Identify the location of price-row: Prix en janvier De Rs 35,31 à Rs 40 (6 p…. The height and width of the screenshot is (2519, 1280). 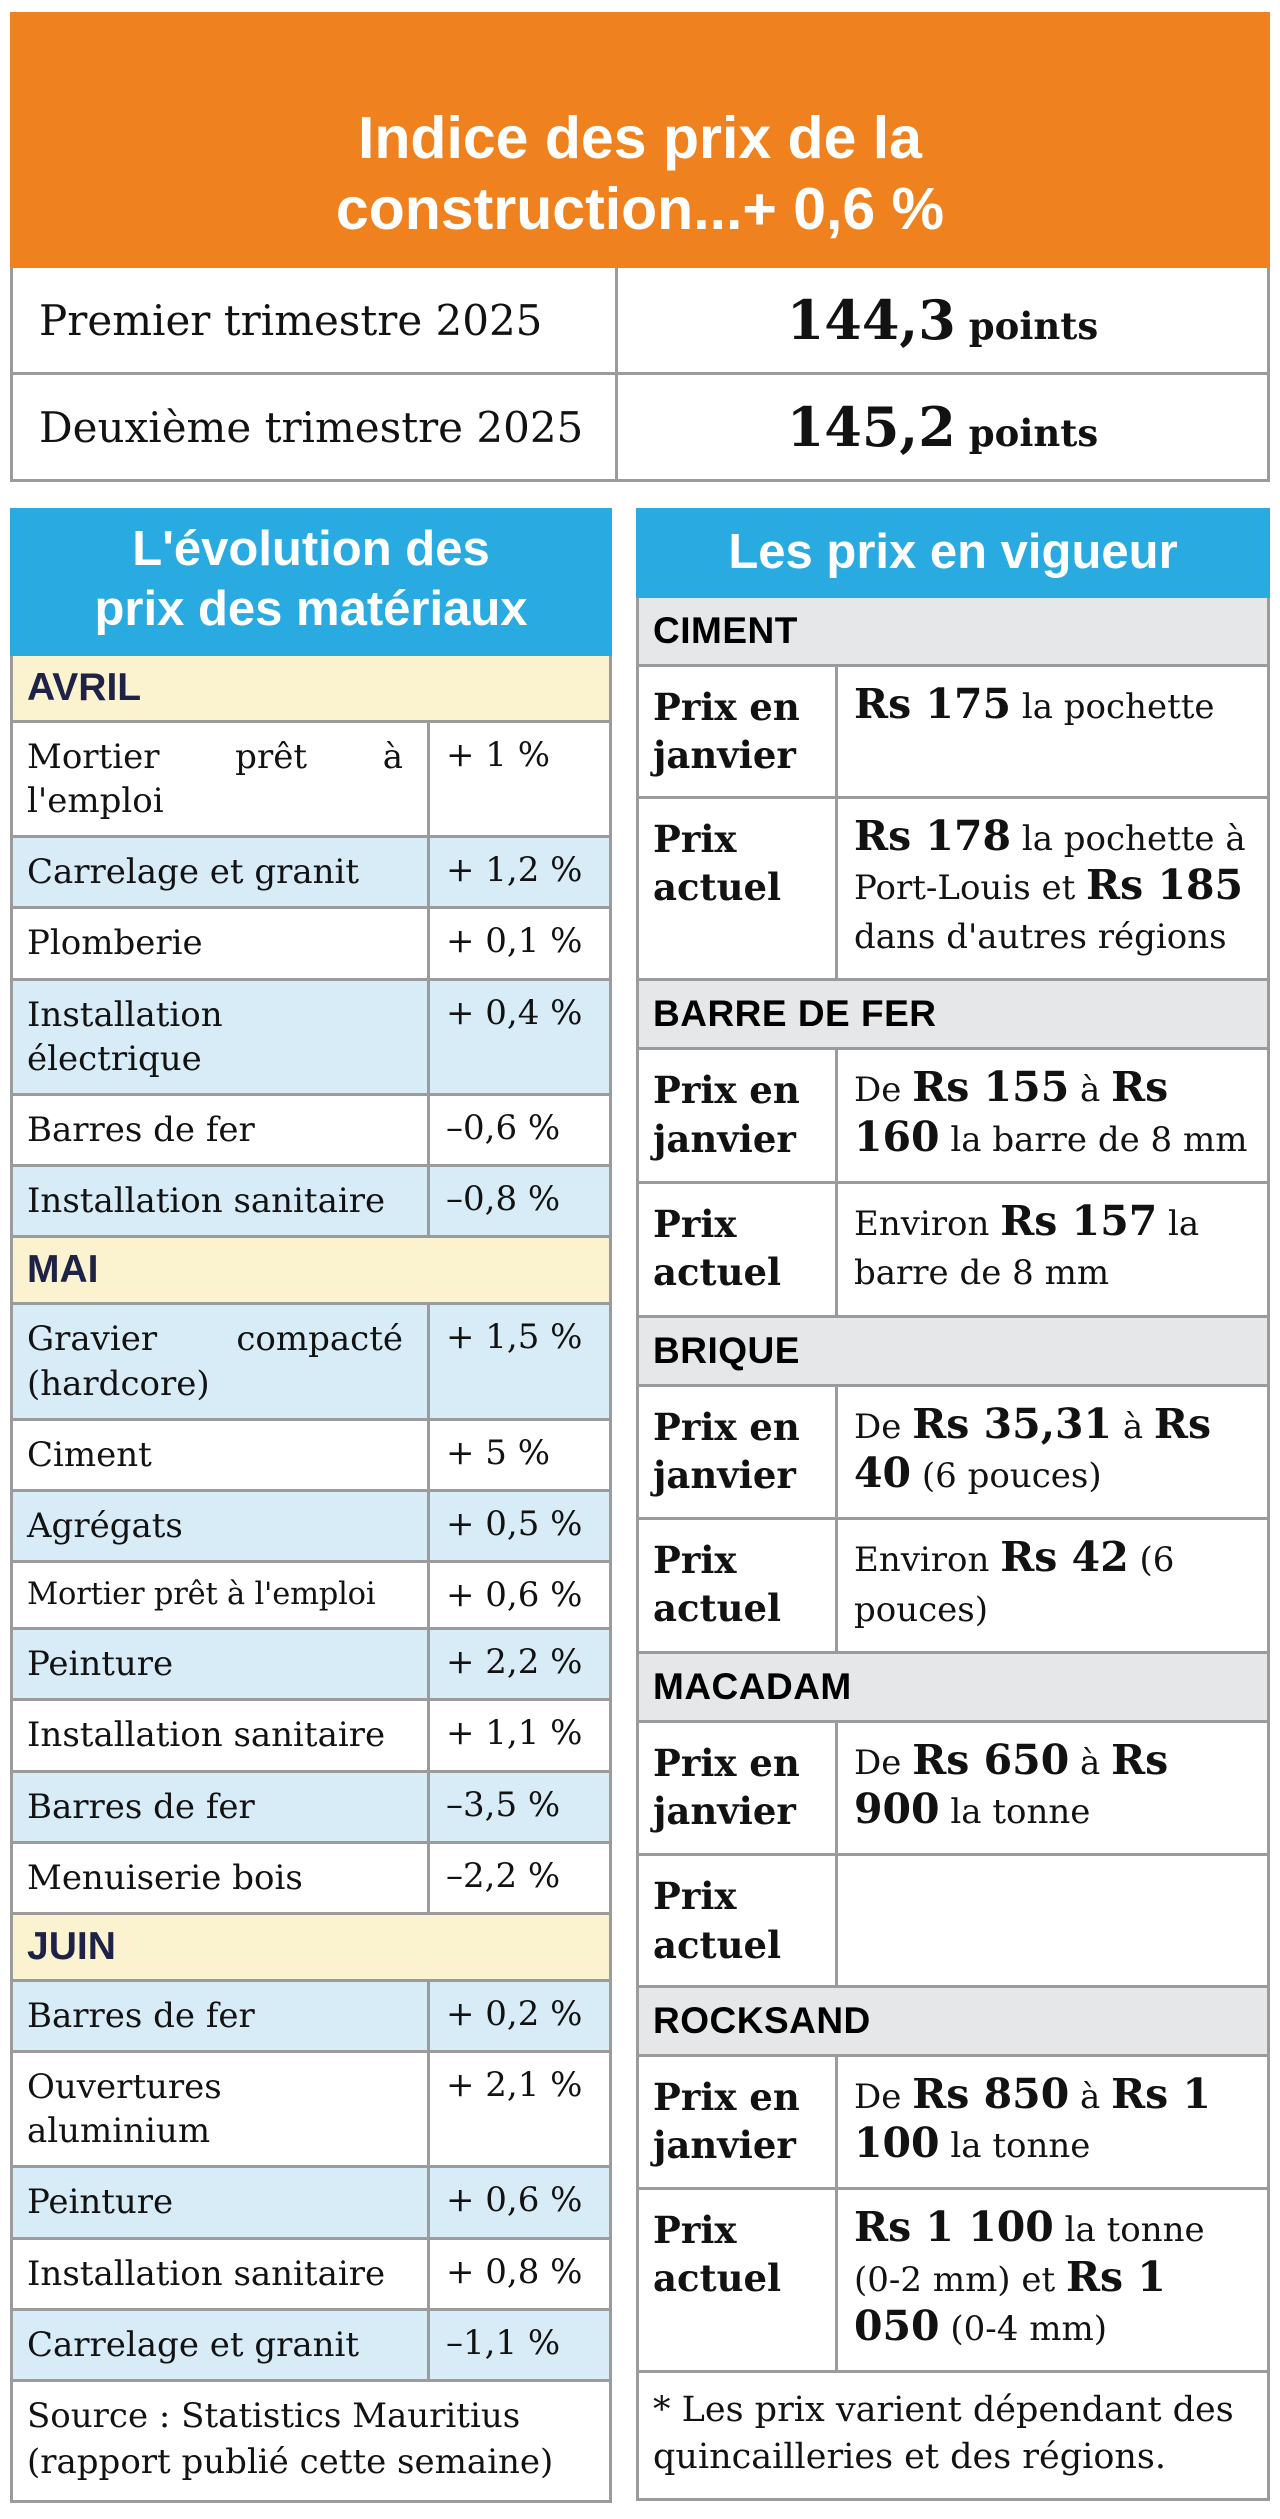
(953, 1450).